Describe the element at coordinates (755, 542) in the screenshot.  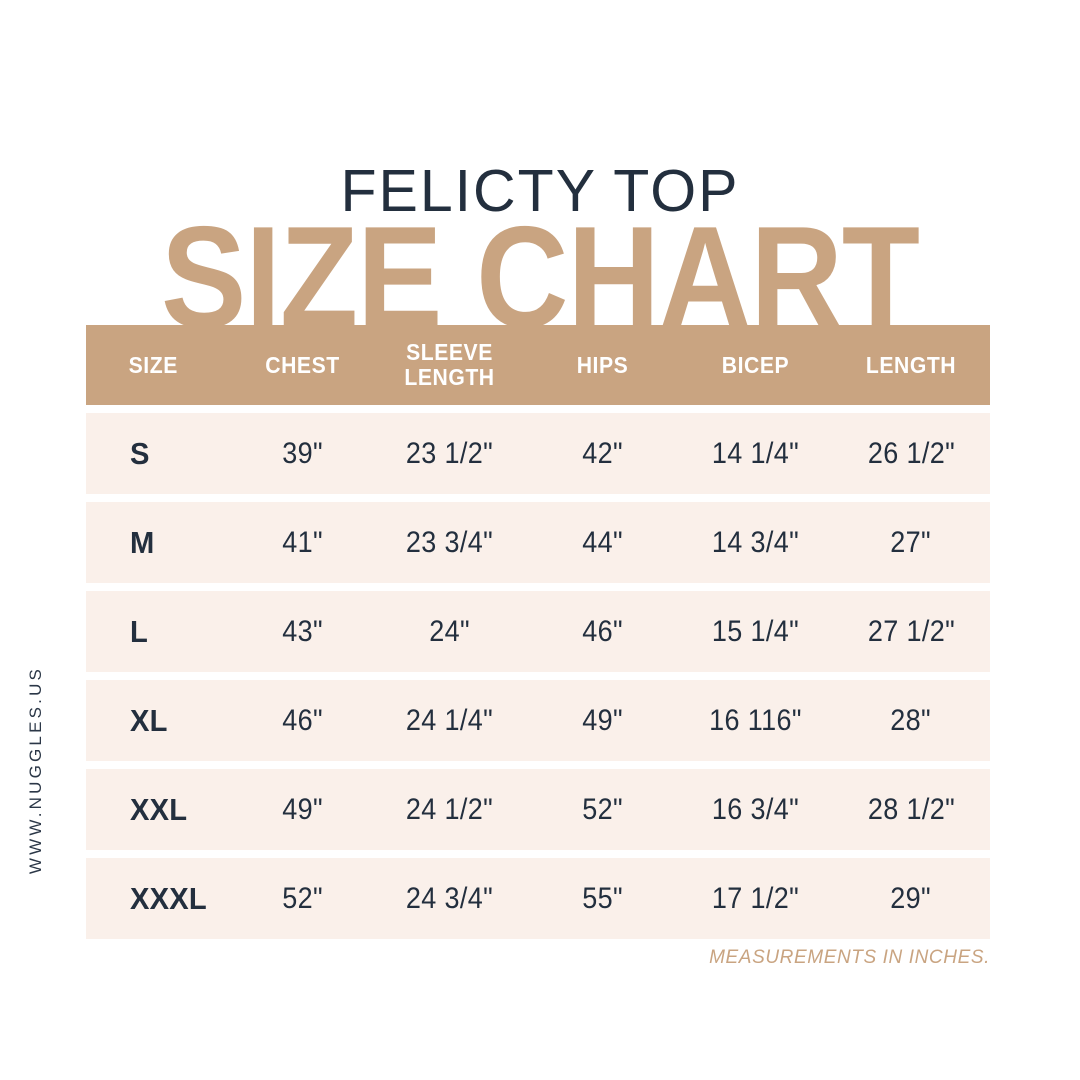
I see `cell-bicep: 14 3/4"` at that location.